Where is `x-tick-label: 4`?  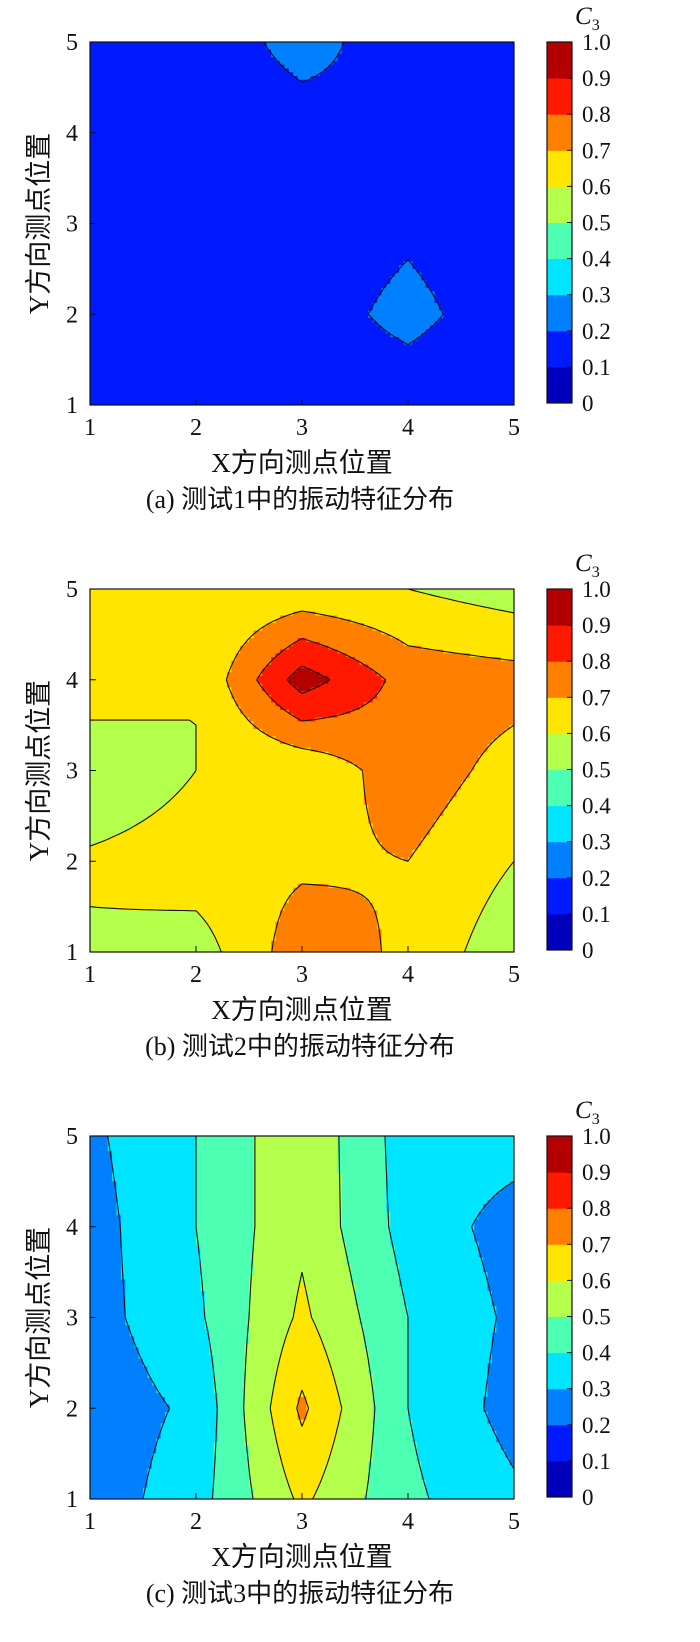
x-tick-label: 4 is located at coordinates (408, 428).